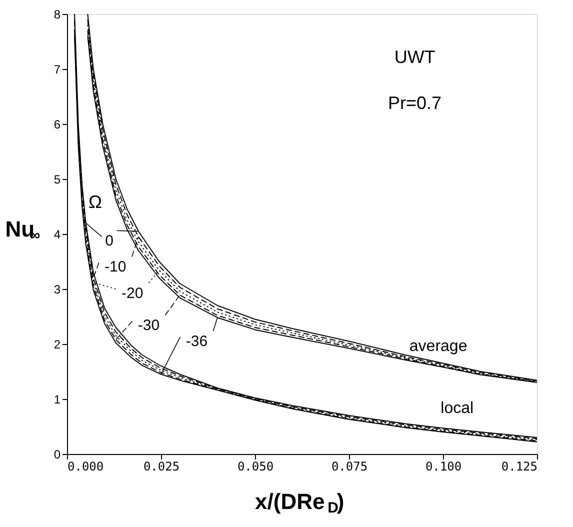 The image size is (573, 527). I want to click on x-tick-label: 0.025, so click(161, 467).